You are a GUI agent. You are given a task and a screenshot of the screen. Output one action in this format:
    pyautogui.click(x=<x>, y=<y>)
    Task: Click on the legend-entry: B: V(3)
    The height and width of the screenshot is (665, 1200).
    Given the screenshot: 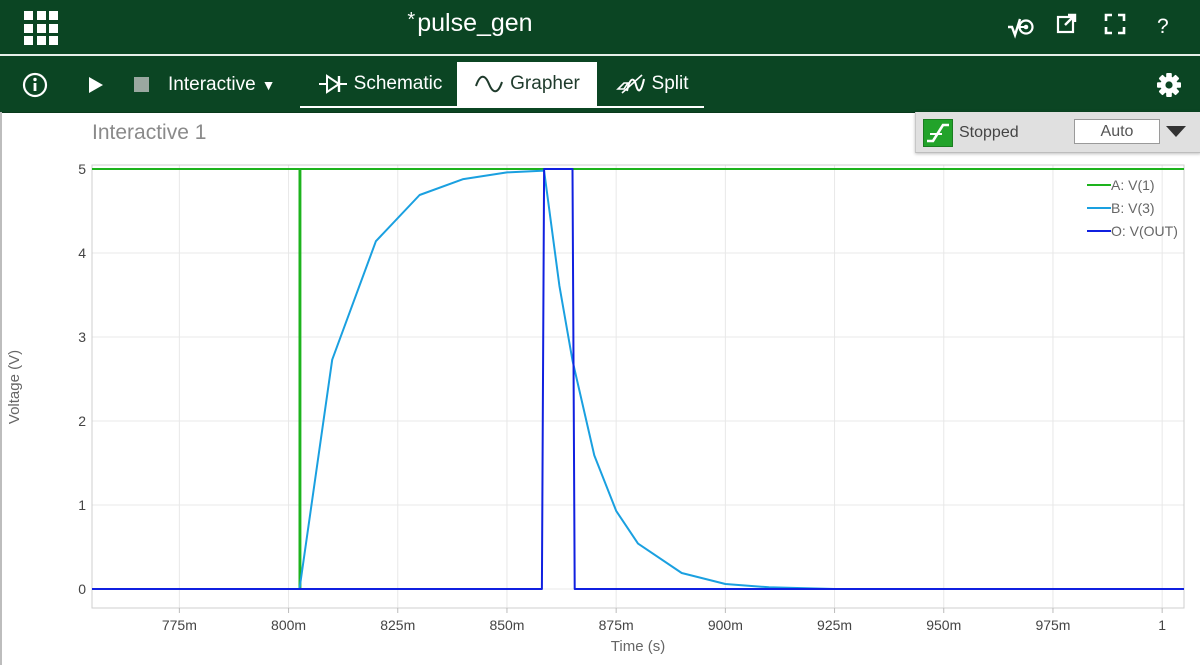 What is the action you would take?
    pyautogui.click(x=1133, y=208)
    